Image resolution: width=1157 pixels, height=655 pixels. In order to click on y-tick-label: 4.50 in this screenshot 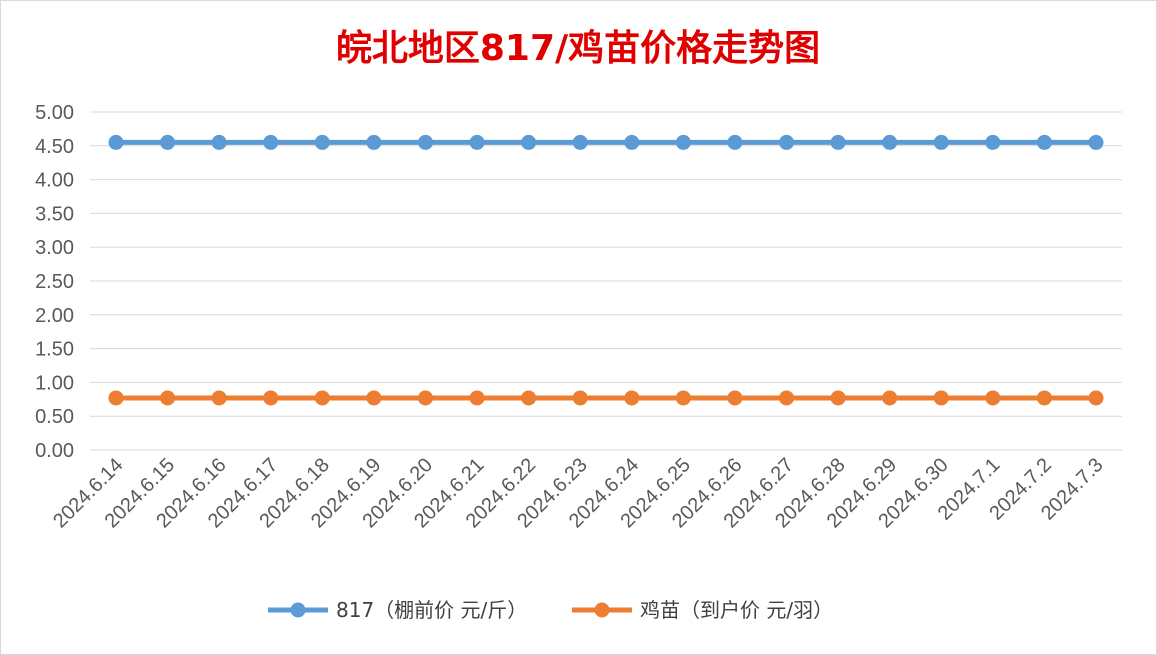, I will do `click(54, 147)`.